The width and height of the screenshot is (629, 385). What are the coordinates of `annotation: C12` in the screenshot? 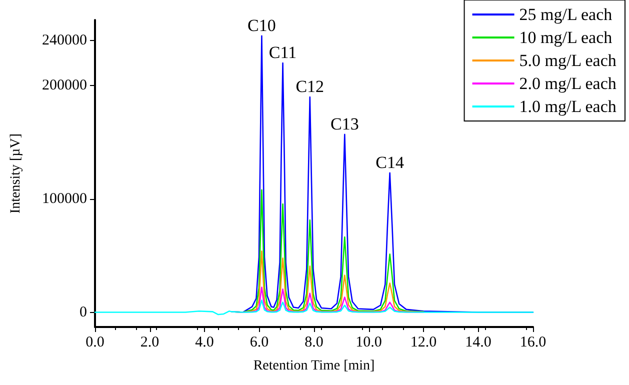 It's located at (310, 86).